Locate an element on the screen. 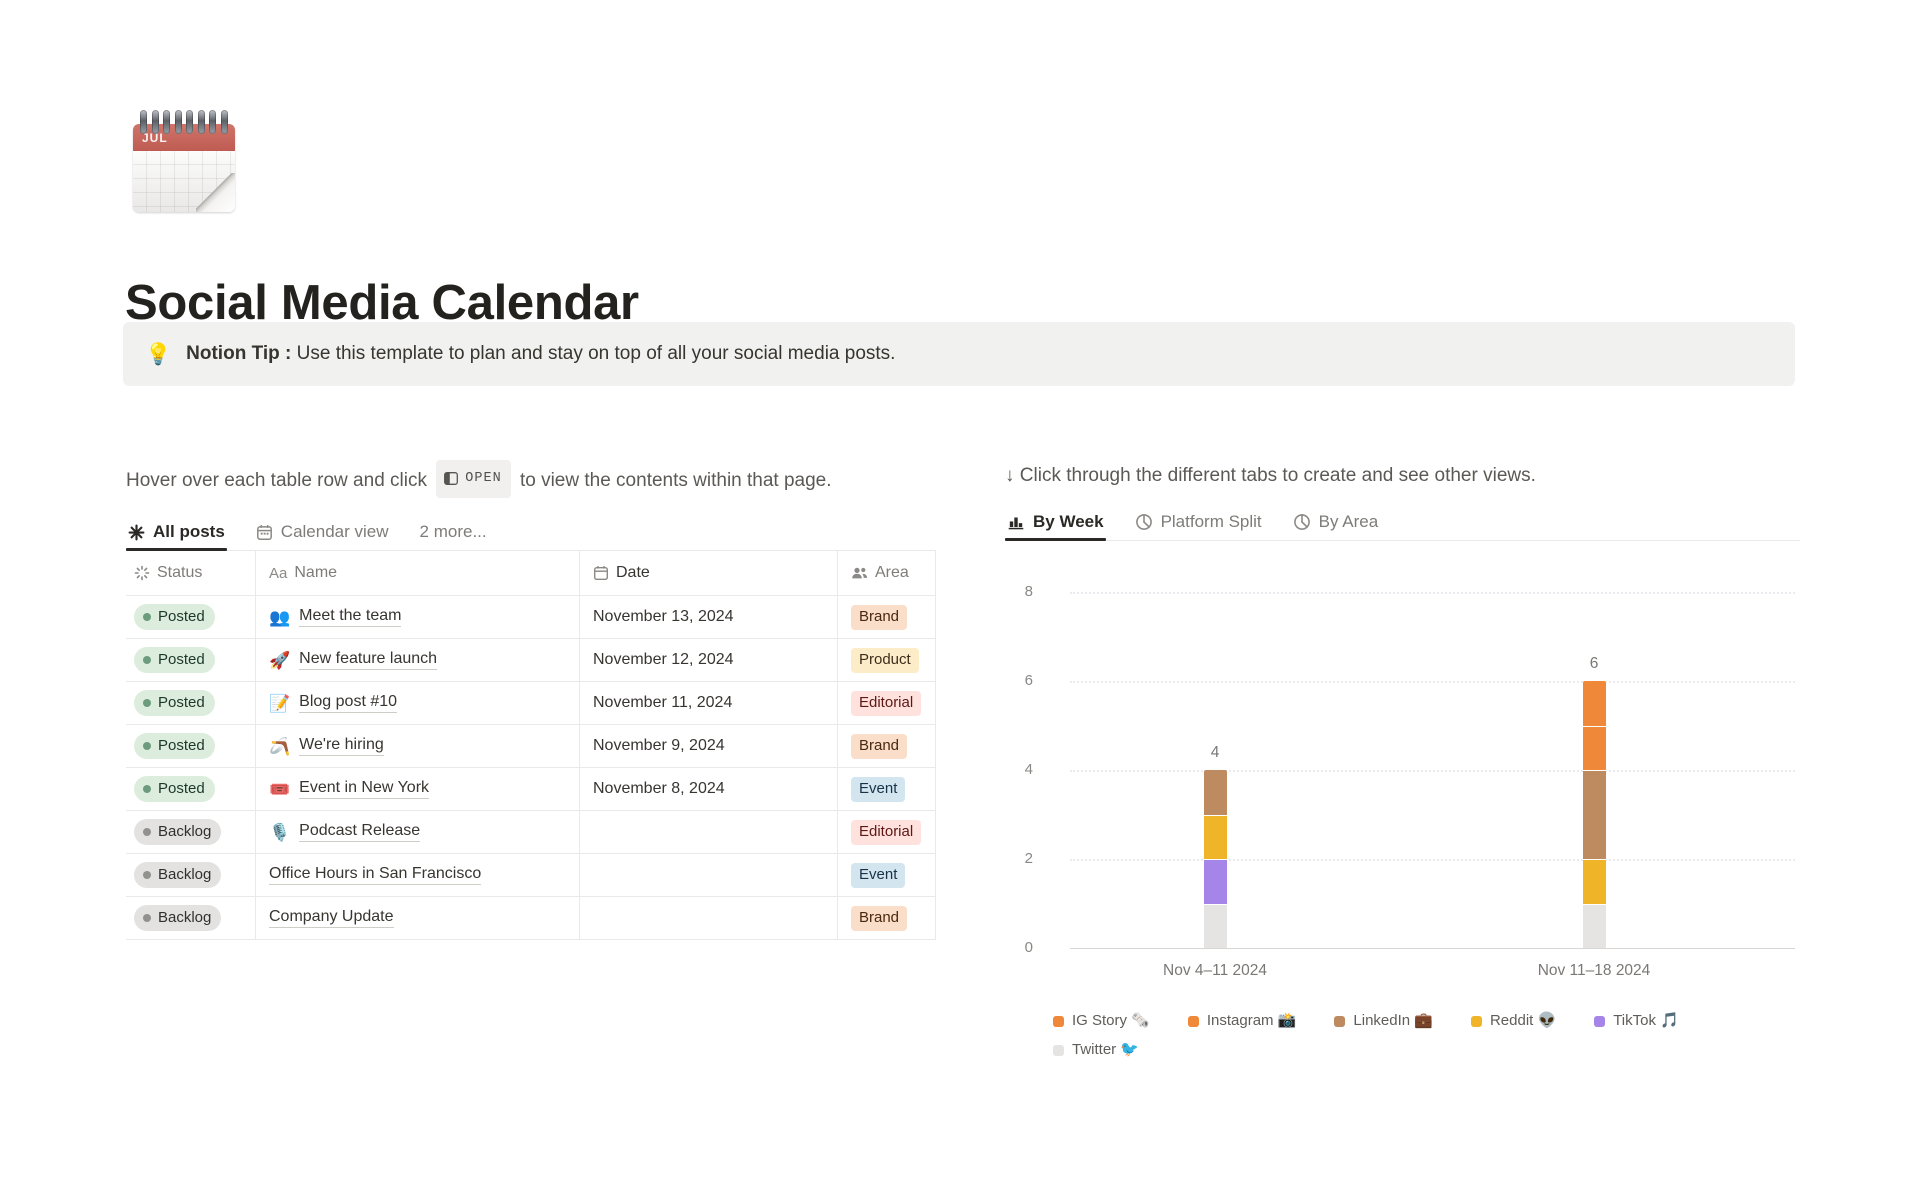 This screenshot has height=1199, width=1920. legend-item: IG Story 🗞️ is located at coordinates (1101, 1021).